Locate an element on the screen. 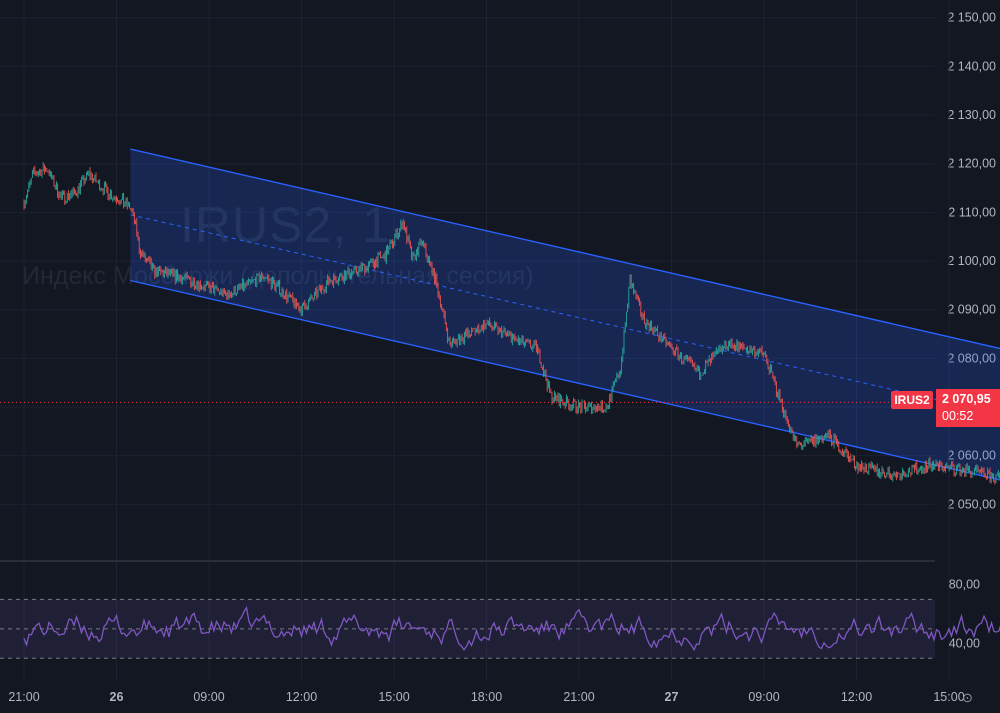  last-price-tag: 2 070,95 00:52 is located at coordinates (968, 408).